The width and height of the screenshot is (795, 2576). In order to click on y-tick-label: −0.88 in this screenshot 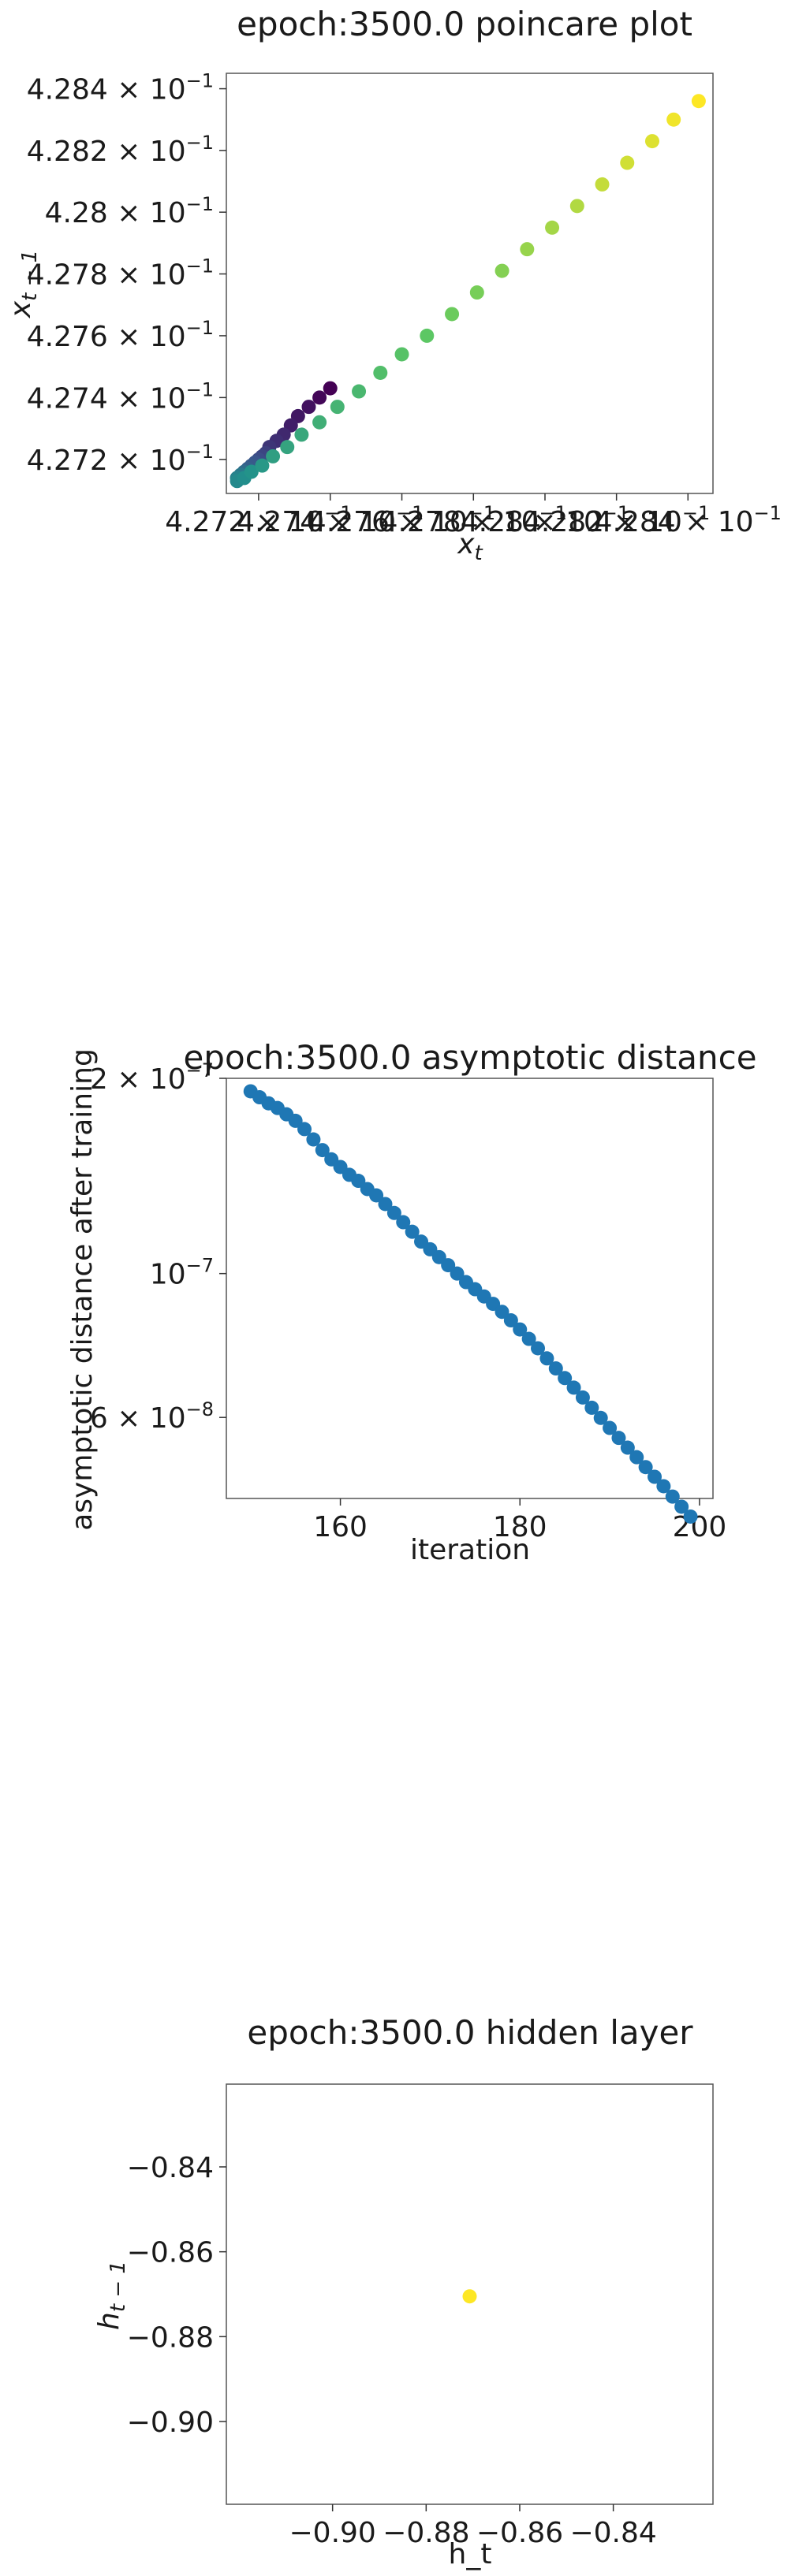, I will do `click(170, 2337)`.